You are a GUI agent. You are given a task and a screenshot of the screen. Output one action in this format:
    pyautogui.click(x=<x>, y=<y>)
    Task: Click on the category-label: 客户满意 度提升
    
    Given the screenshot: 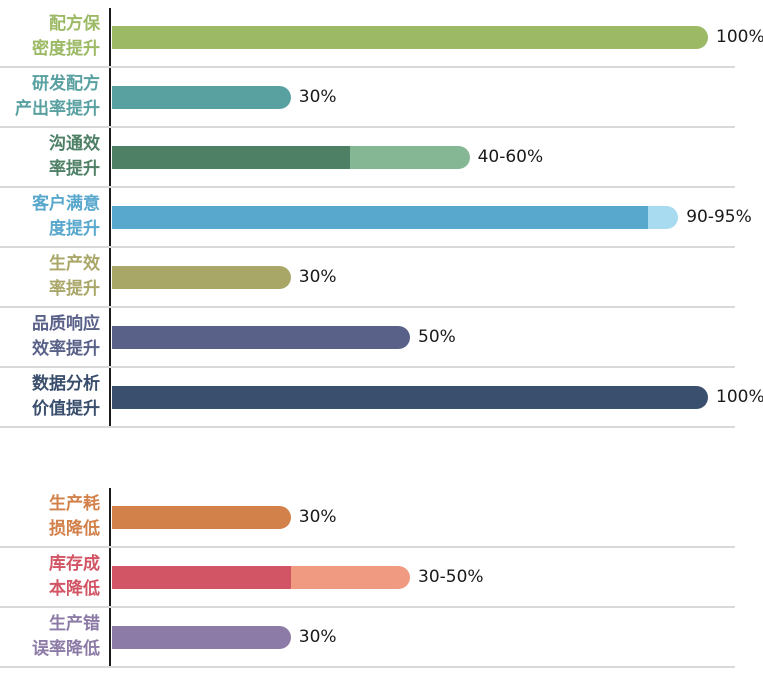 What is the action you would take?
    pyautogui.click(x=66, y=216)
    